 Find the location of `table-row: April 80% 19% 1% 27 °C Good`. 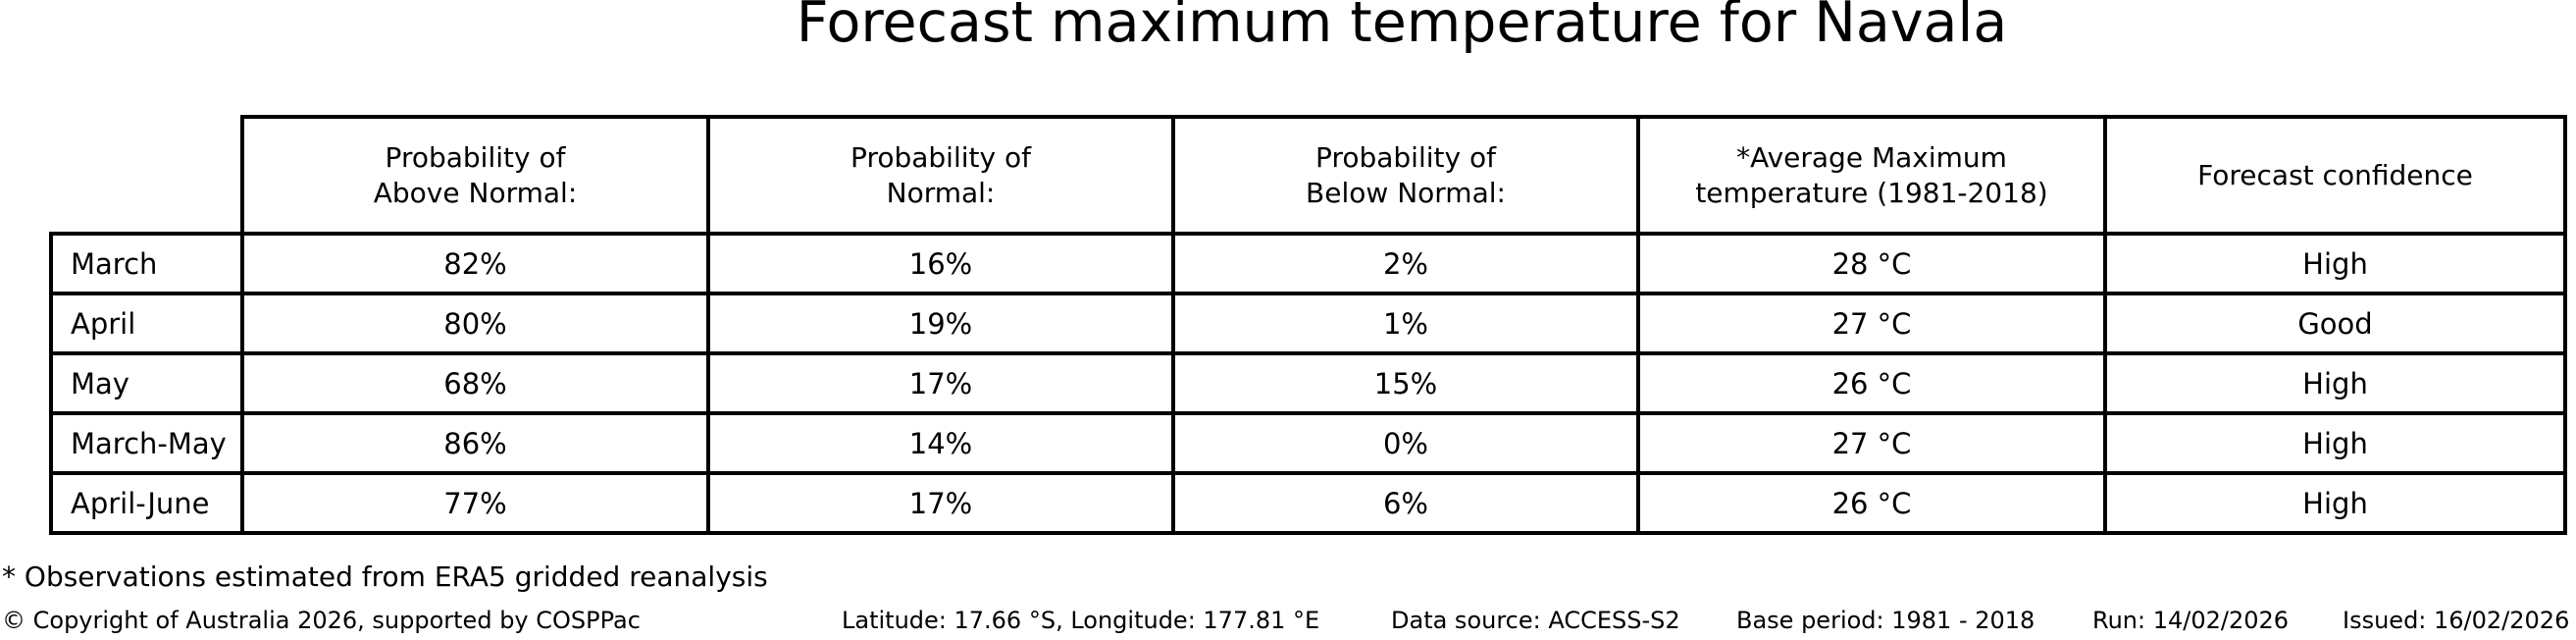

table-row: April 80% 19% 1% 27 °C Good is located at coordinates (1308, 323).